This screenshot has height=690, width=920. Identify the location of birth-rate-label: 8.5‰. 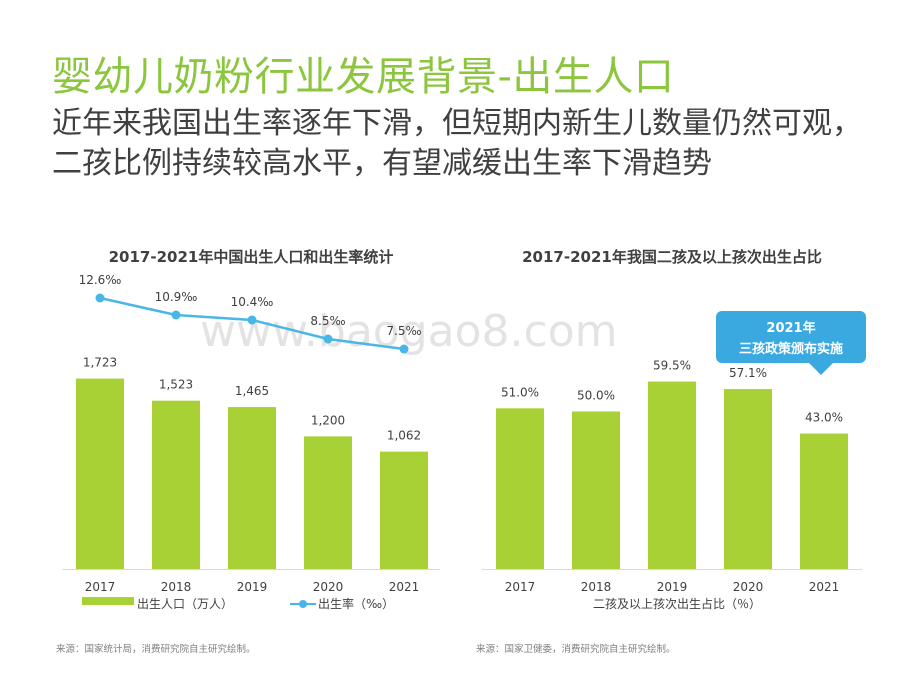
(327, 321).